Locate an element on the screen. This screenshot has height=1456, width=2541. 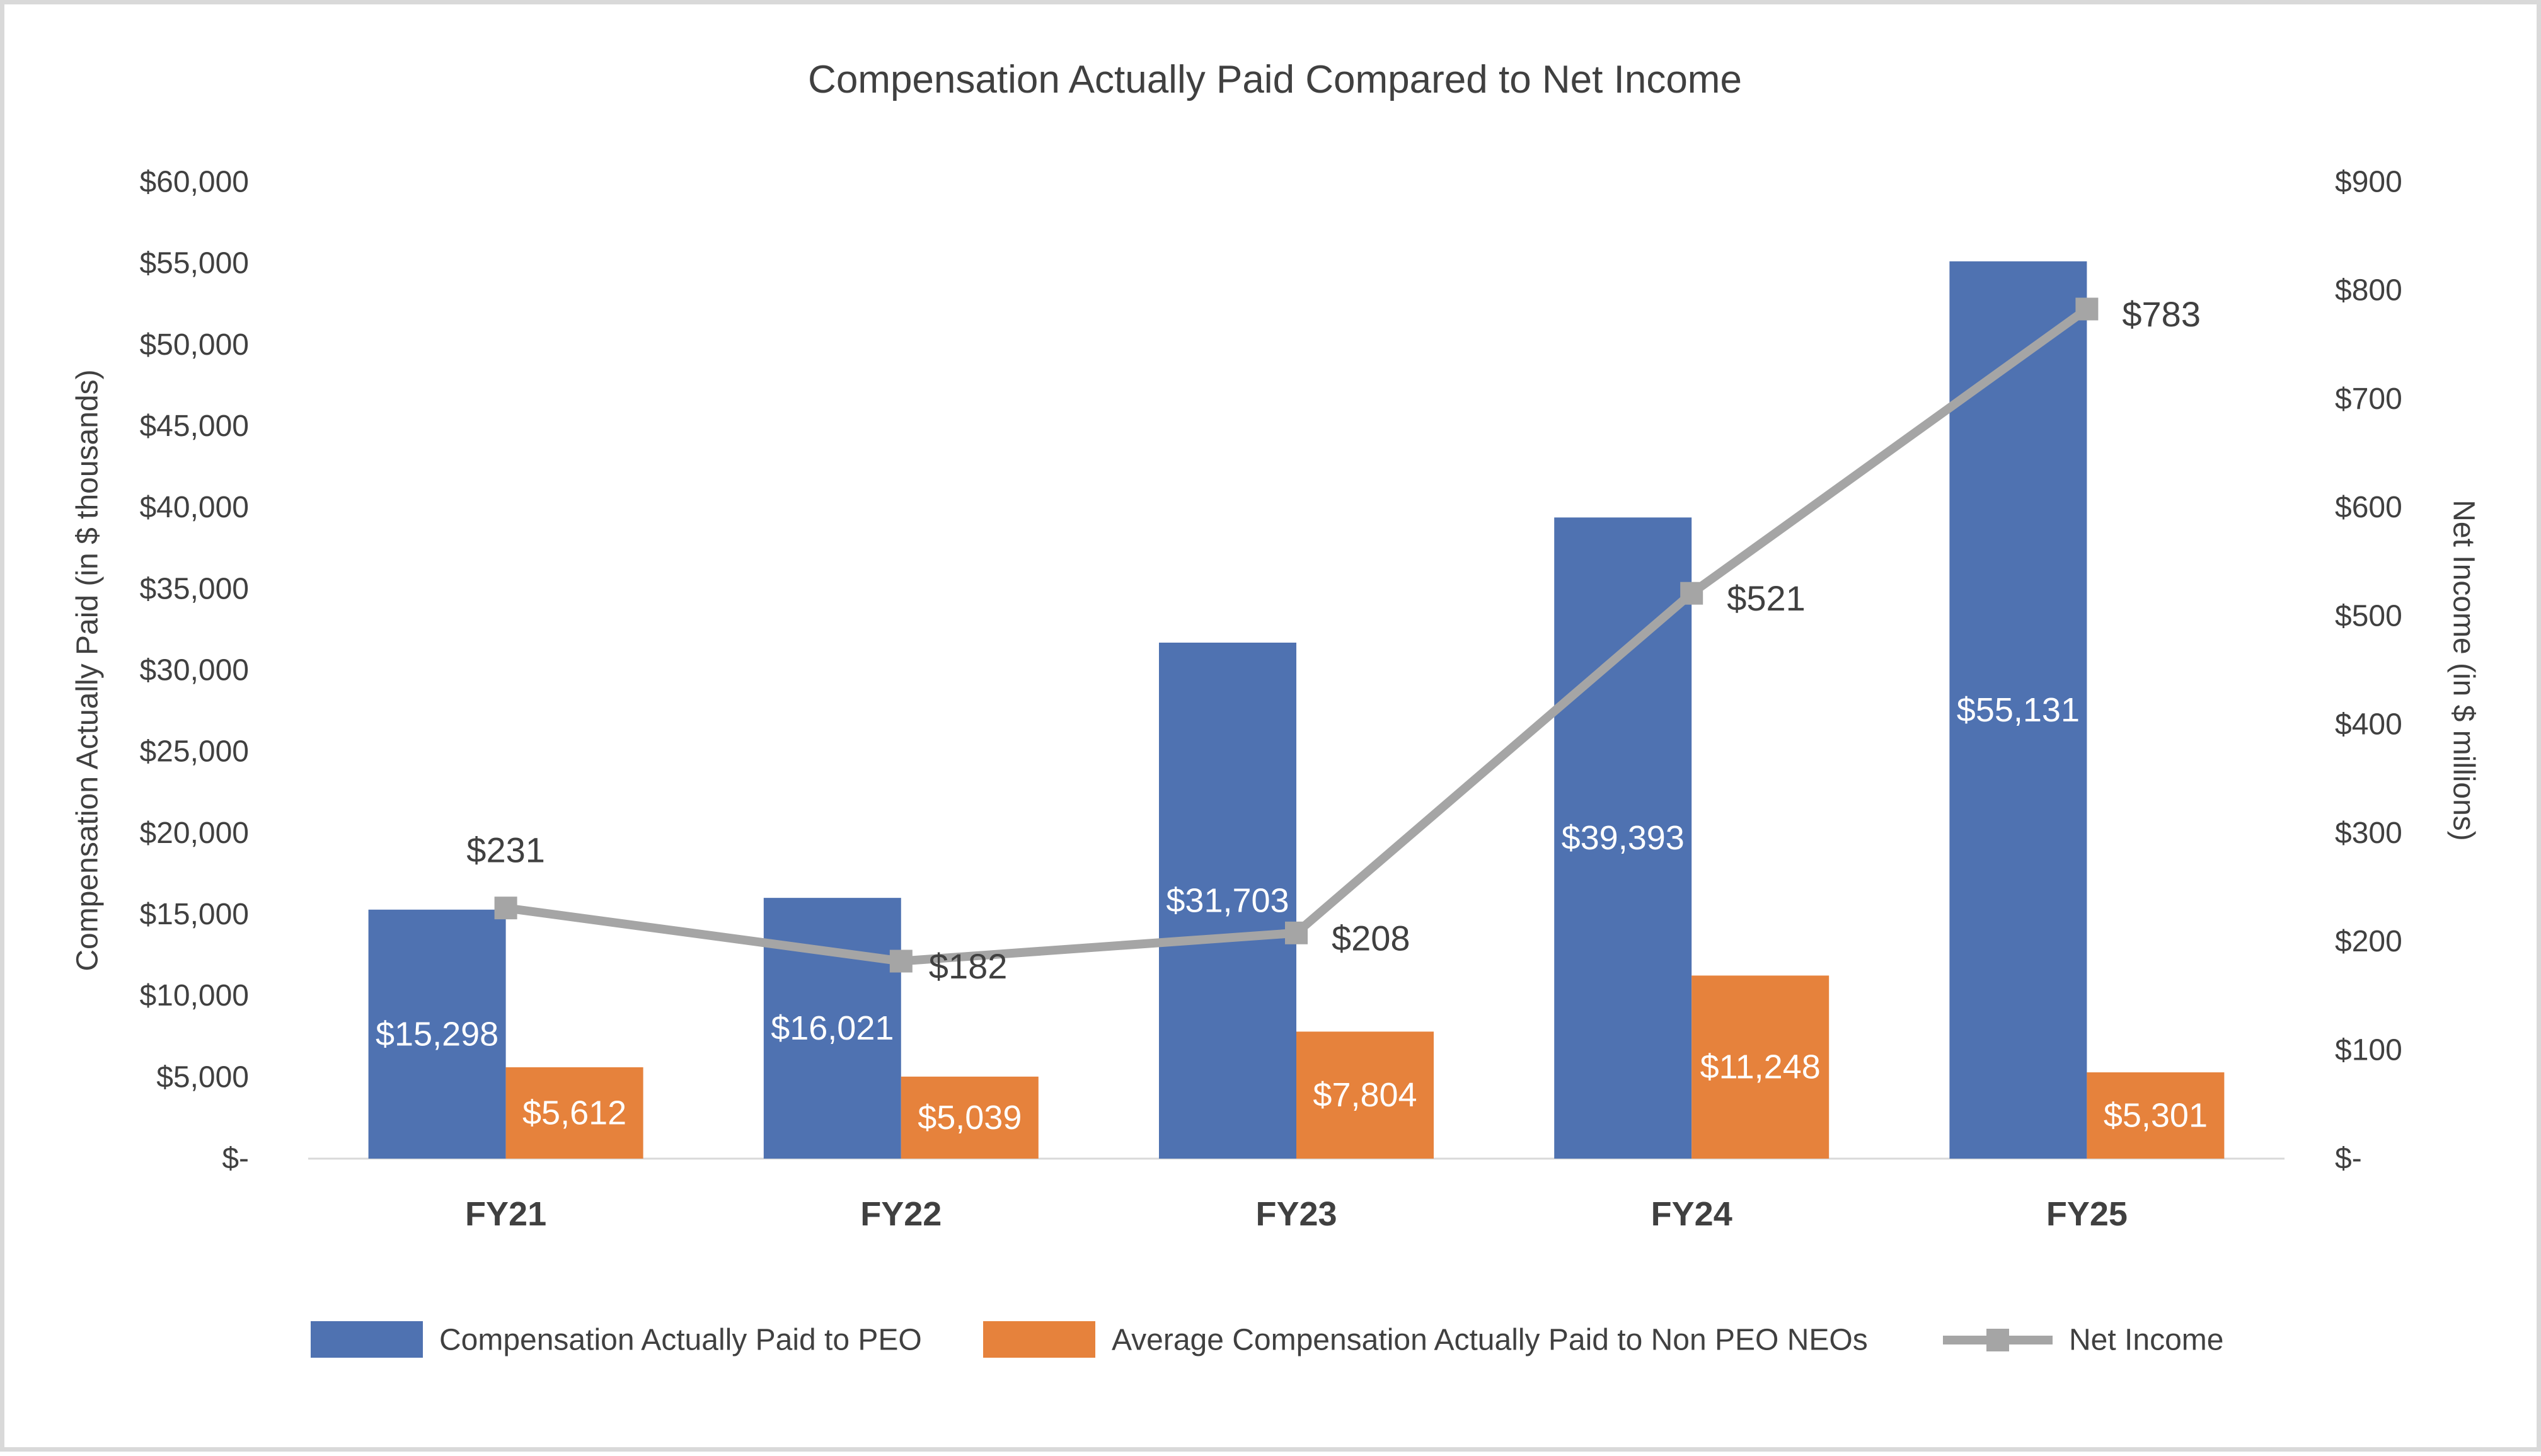
legend-swatch-peo is located at coordinates (367, 1339).